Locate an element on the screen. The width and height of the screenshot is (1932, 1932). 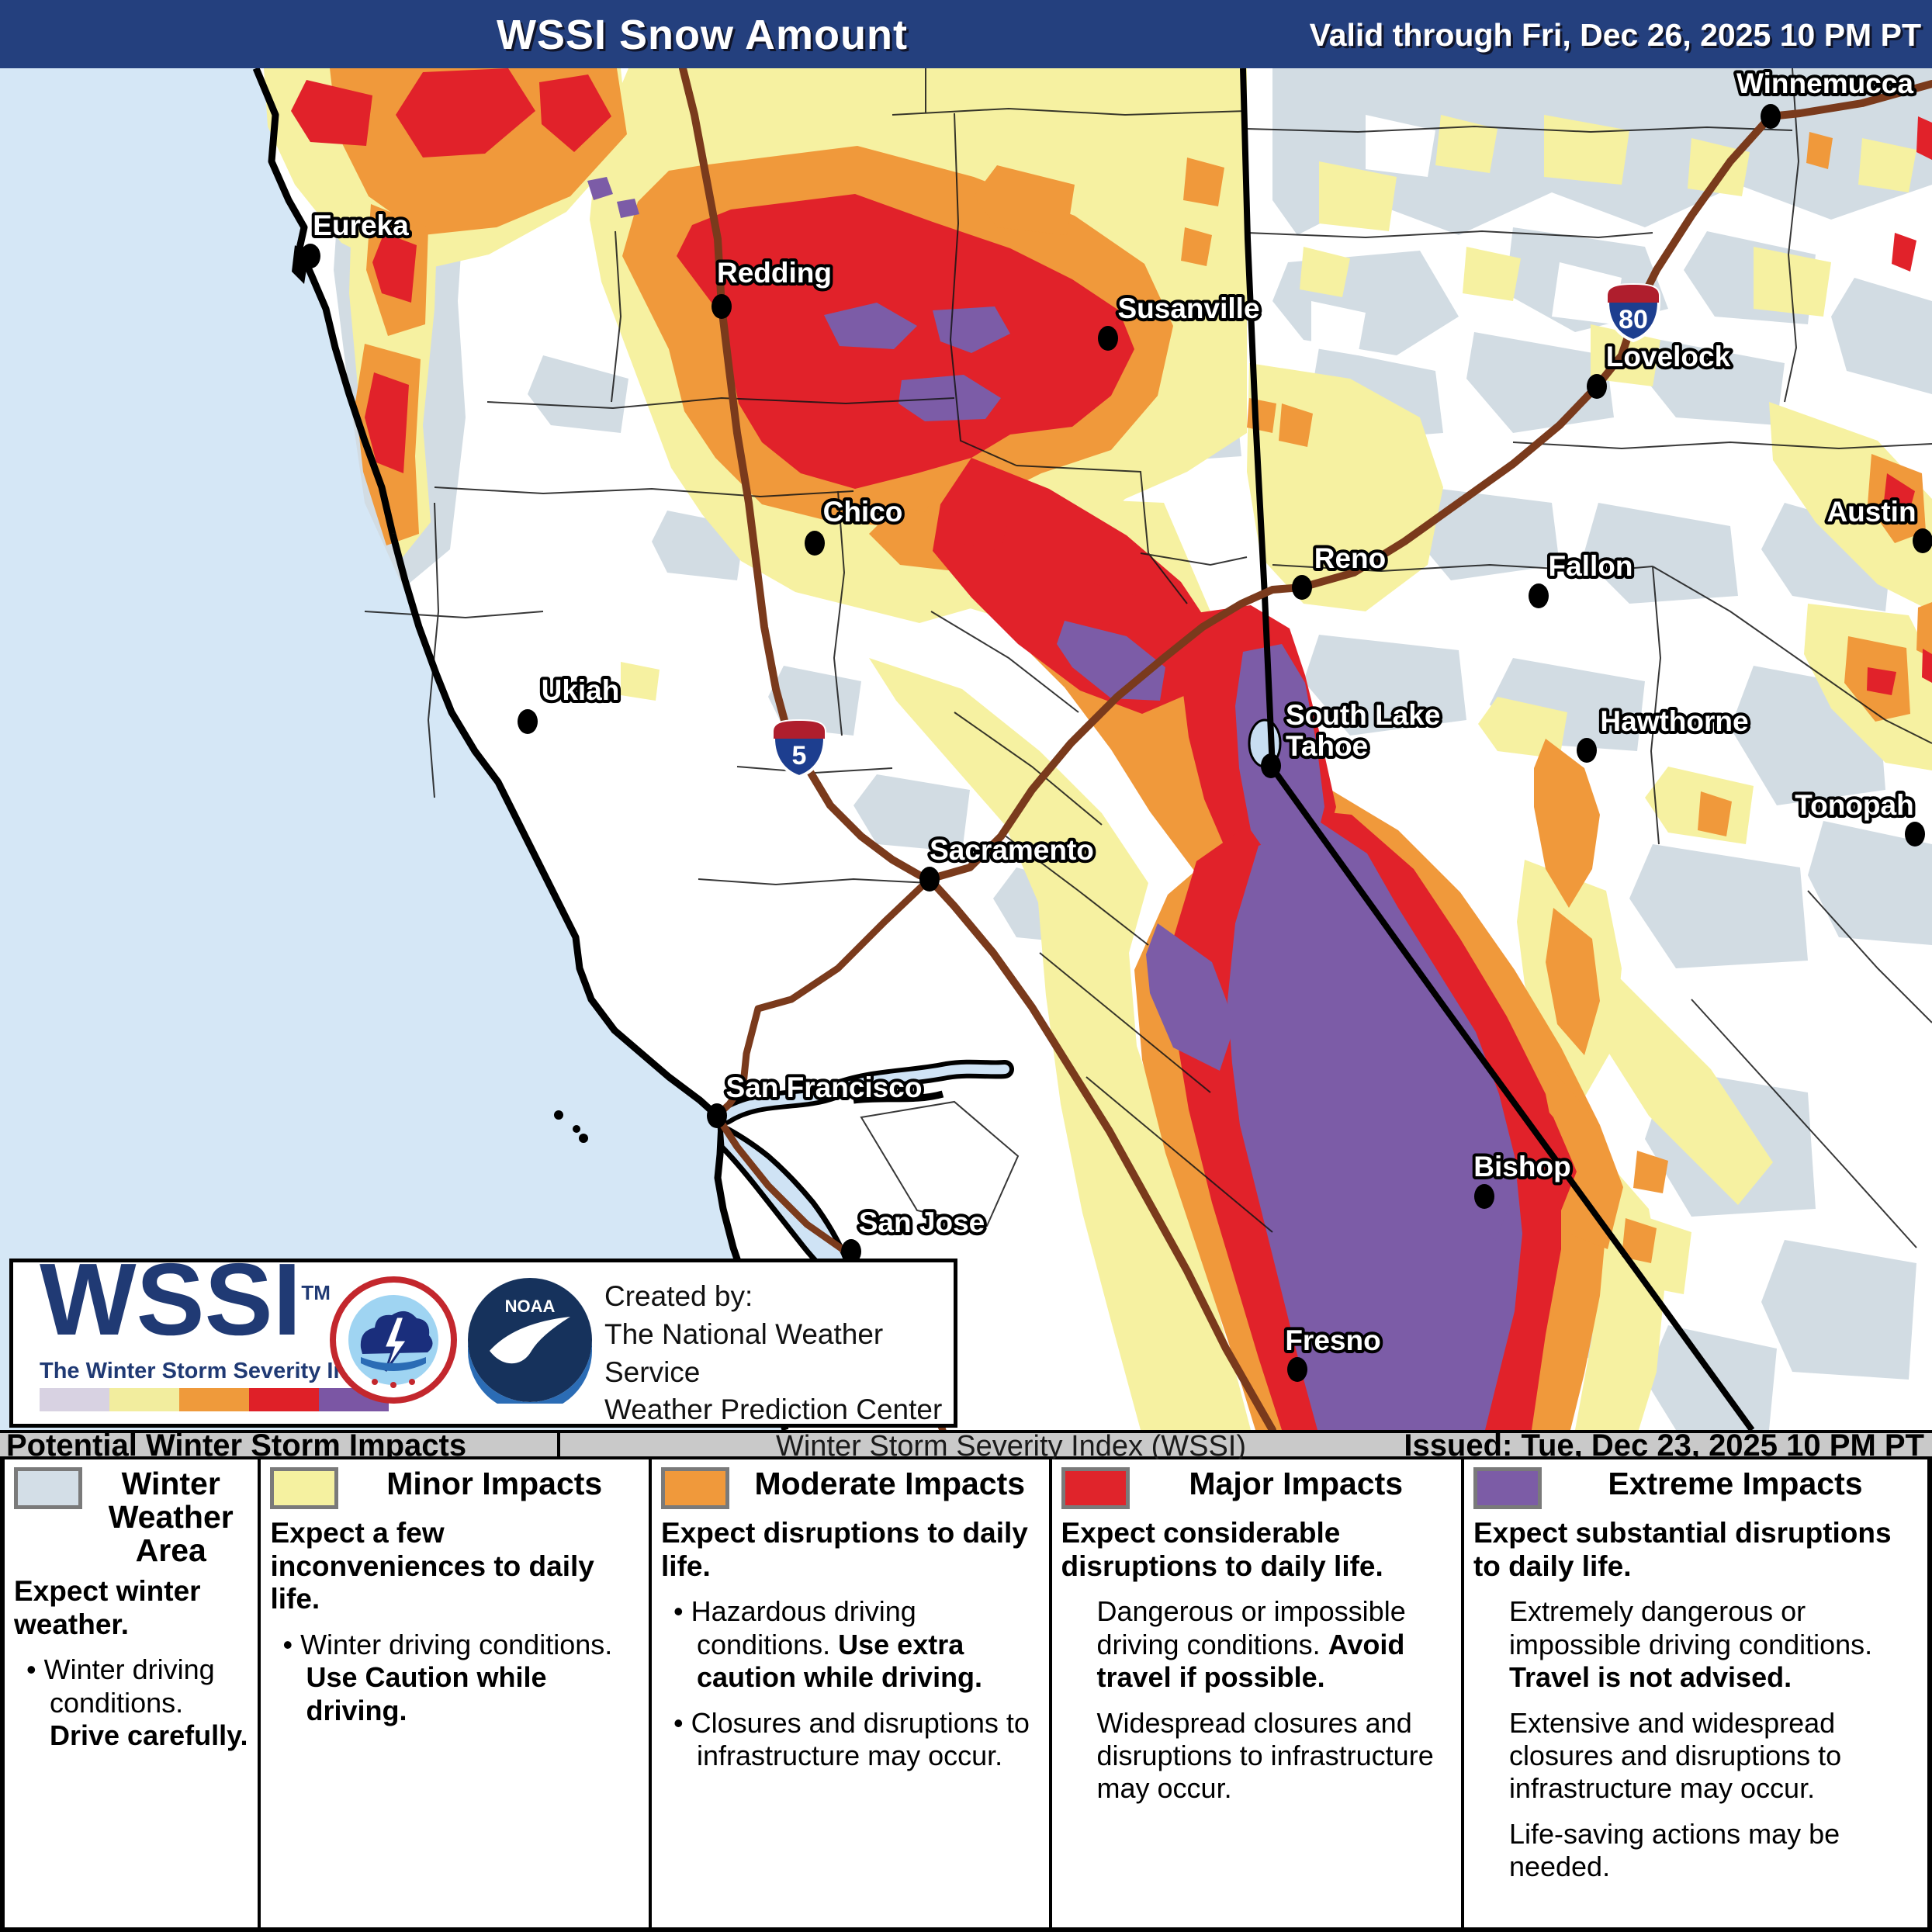
interstate-5-shield-icon: 5 is located at coordinates (799, 748).